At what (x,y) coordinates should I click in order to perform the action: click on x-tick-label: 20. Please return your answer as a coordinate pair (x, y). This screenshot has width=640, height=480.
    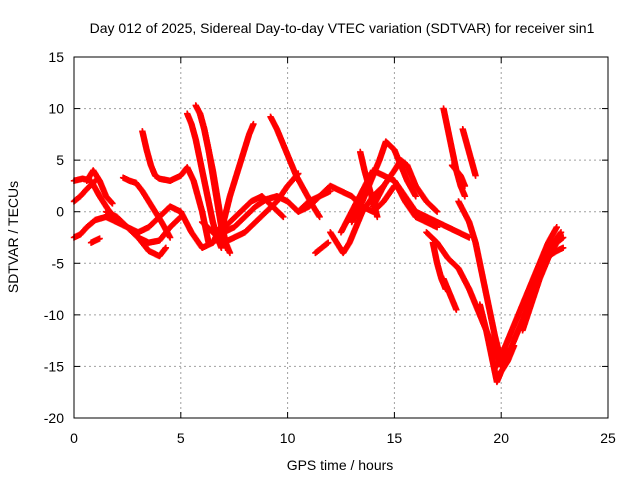
    Looking at the image, I should click on (501, 438).